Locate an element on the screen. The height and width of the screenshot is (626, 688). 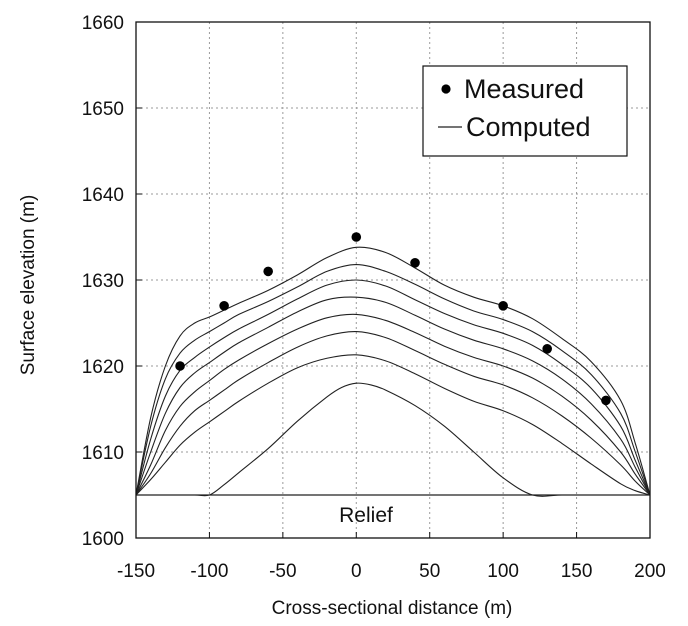
y-tick-label: 1600 is located at coordinates (103, 539).